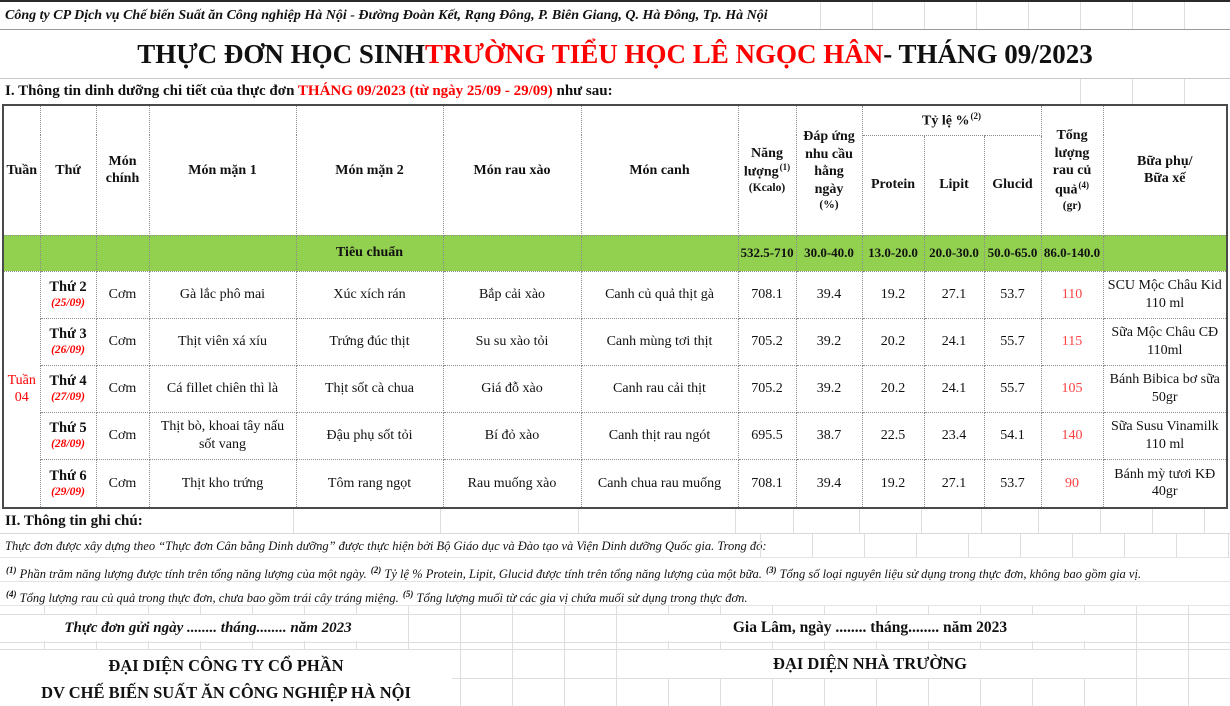 The height and width of the screenshot is (706, 1230). I want to click on week-cell: Tuần 04, so click(21, 389).